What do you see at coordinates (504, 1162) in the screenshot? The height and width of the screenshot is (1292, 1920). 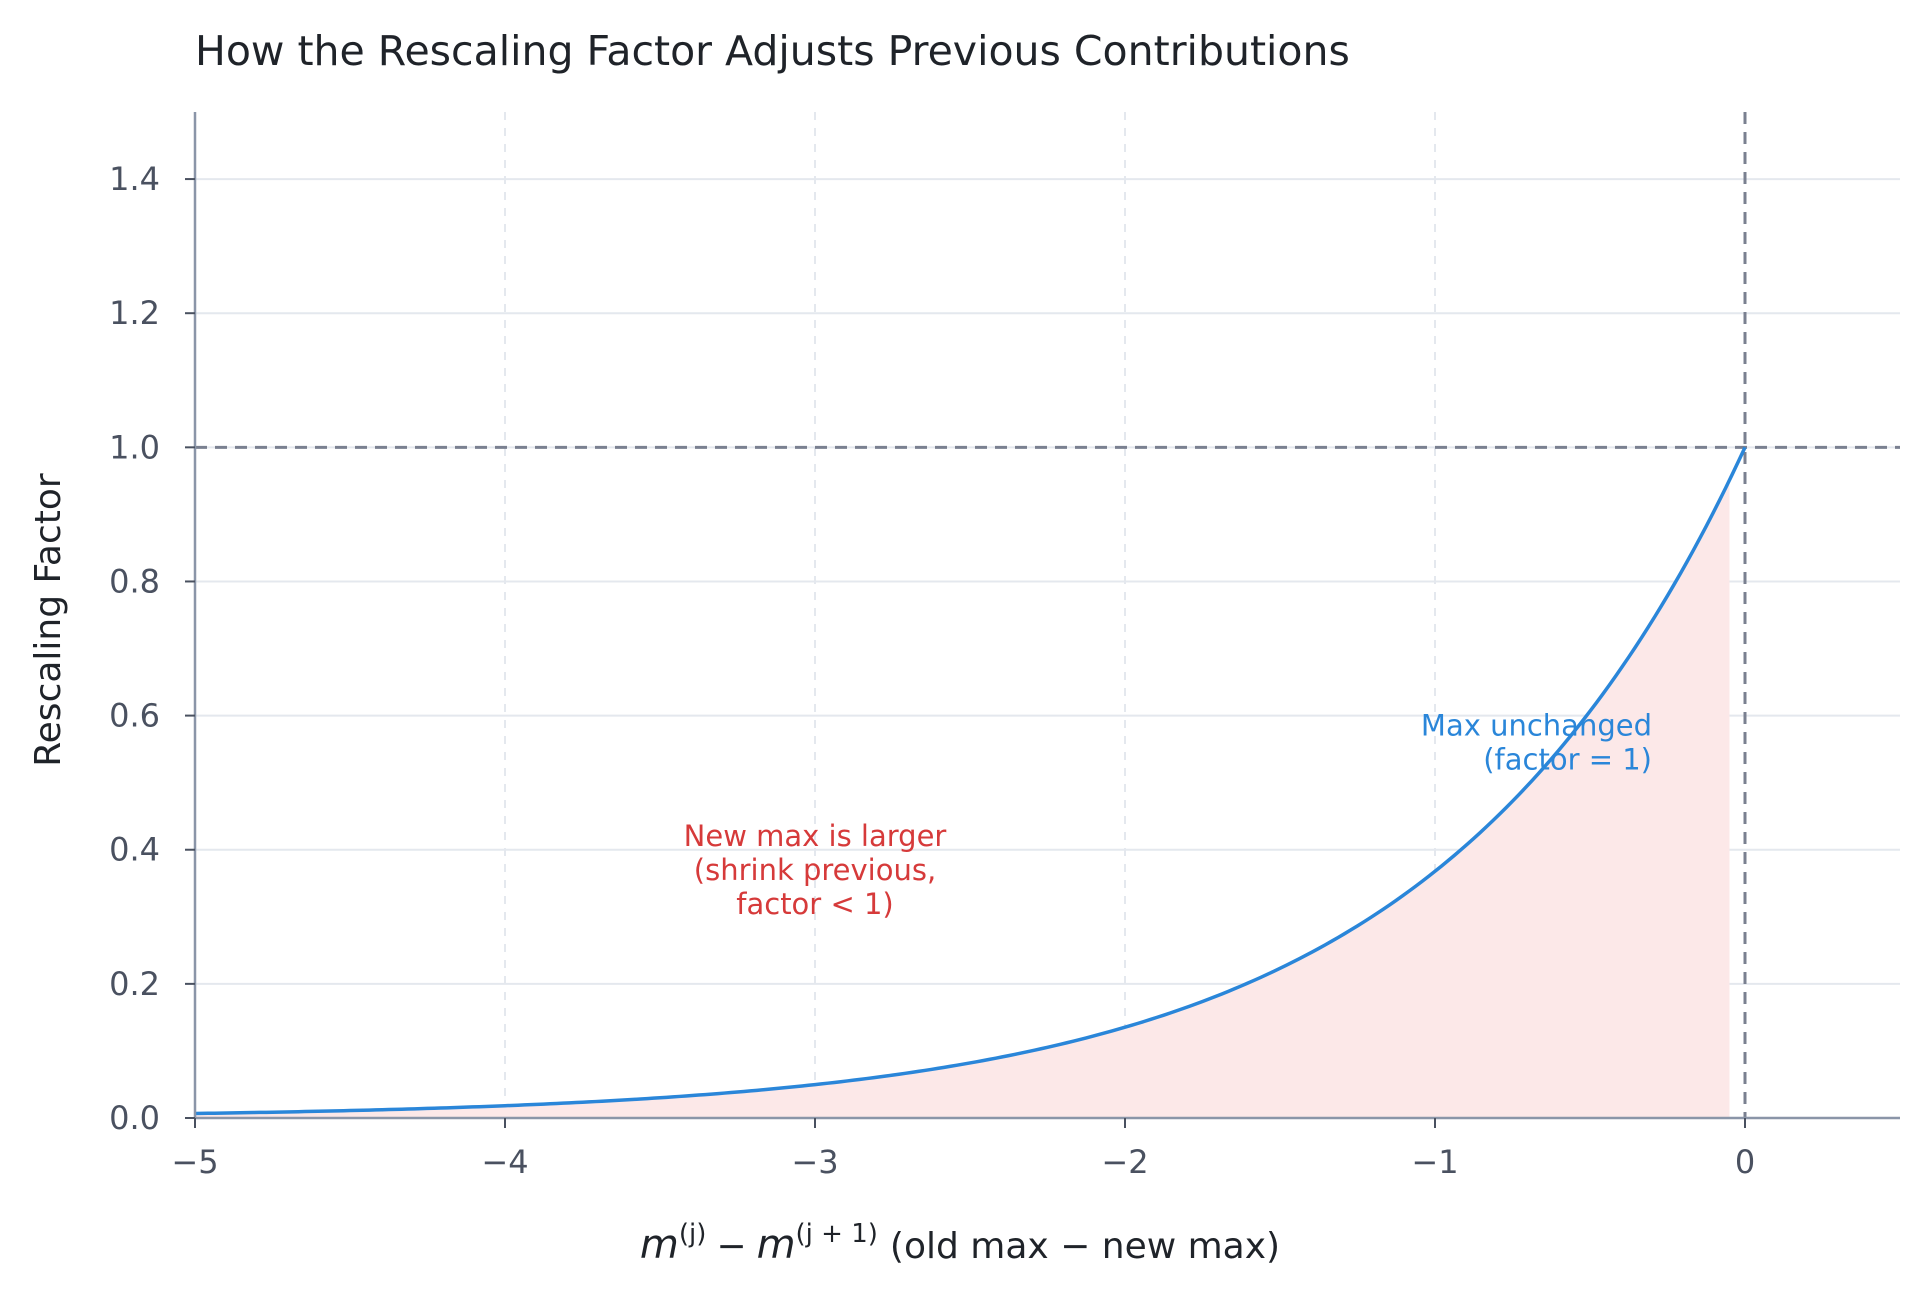 I see `x-tick-label: −4` at bounding box center [504, 1162].